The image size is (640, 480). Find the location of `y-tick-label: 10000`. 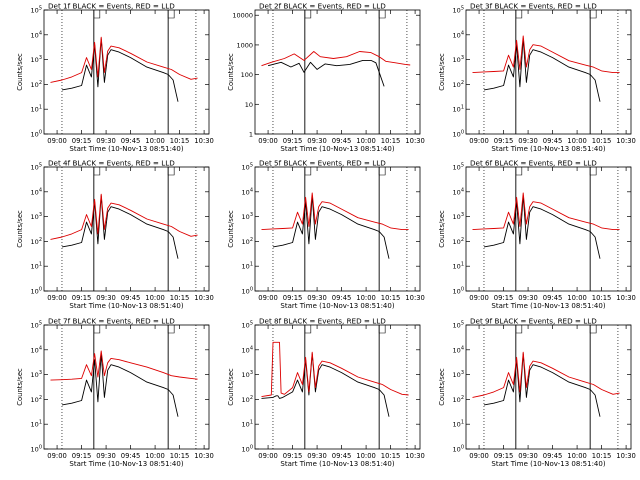

y-tick-label: 10000 is located at coordinates (242, 16).